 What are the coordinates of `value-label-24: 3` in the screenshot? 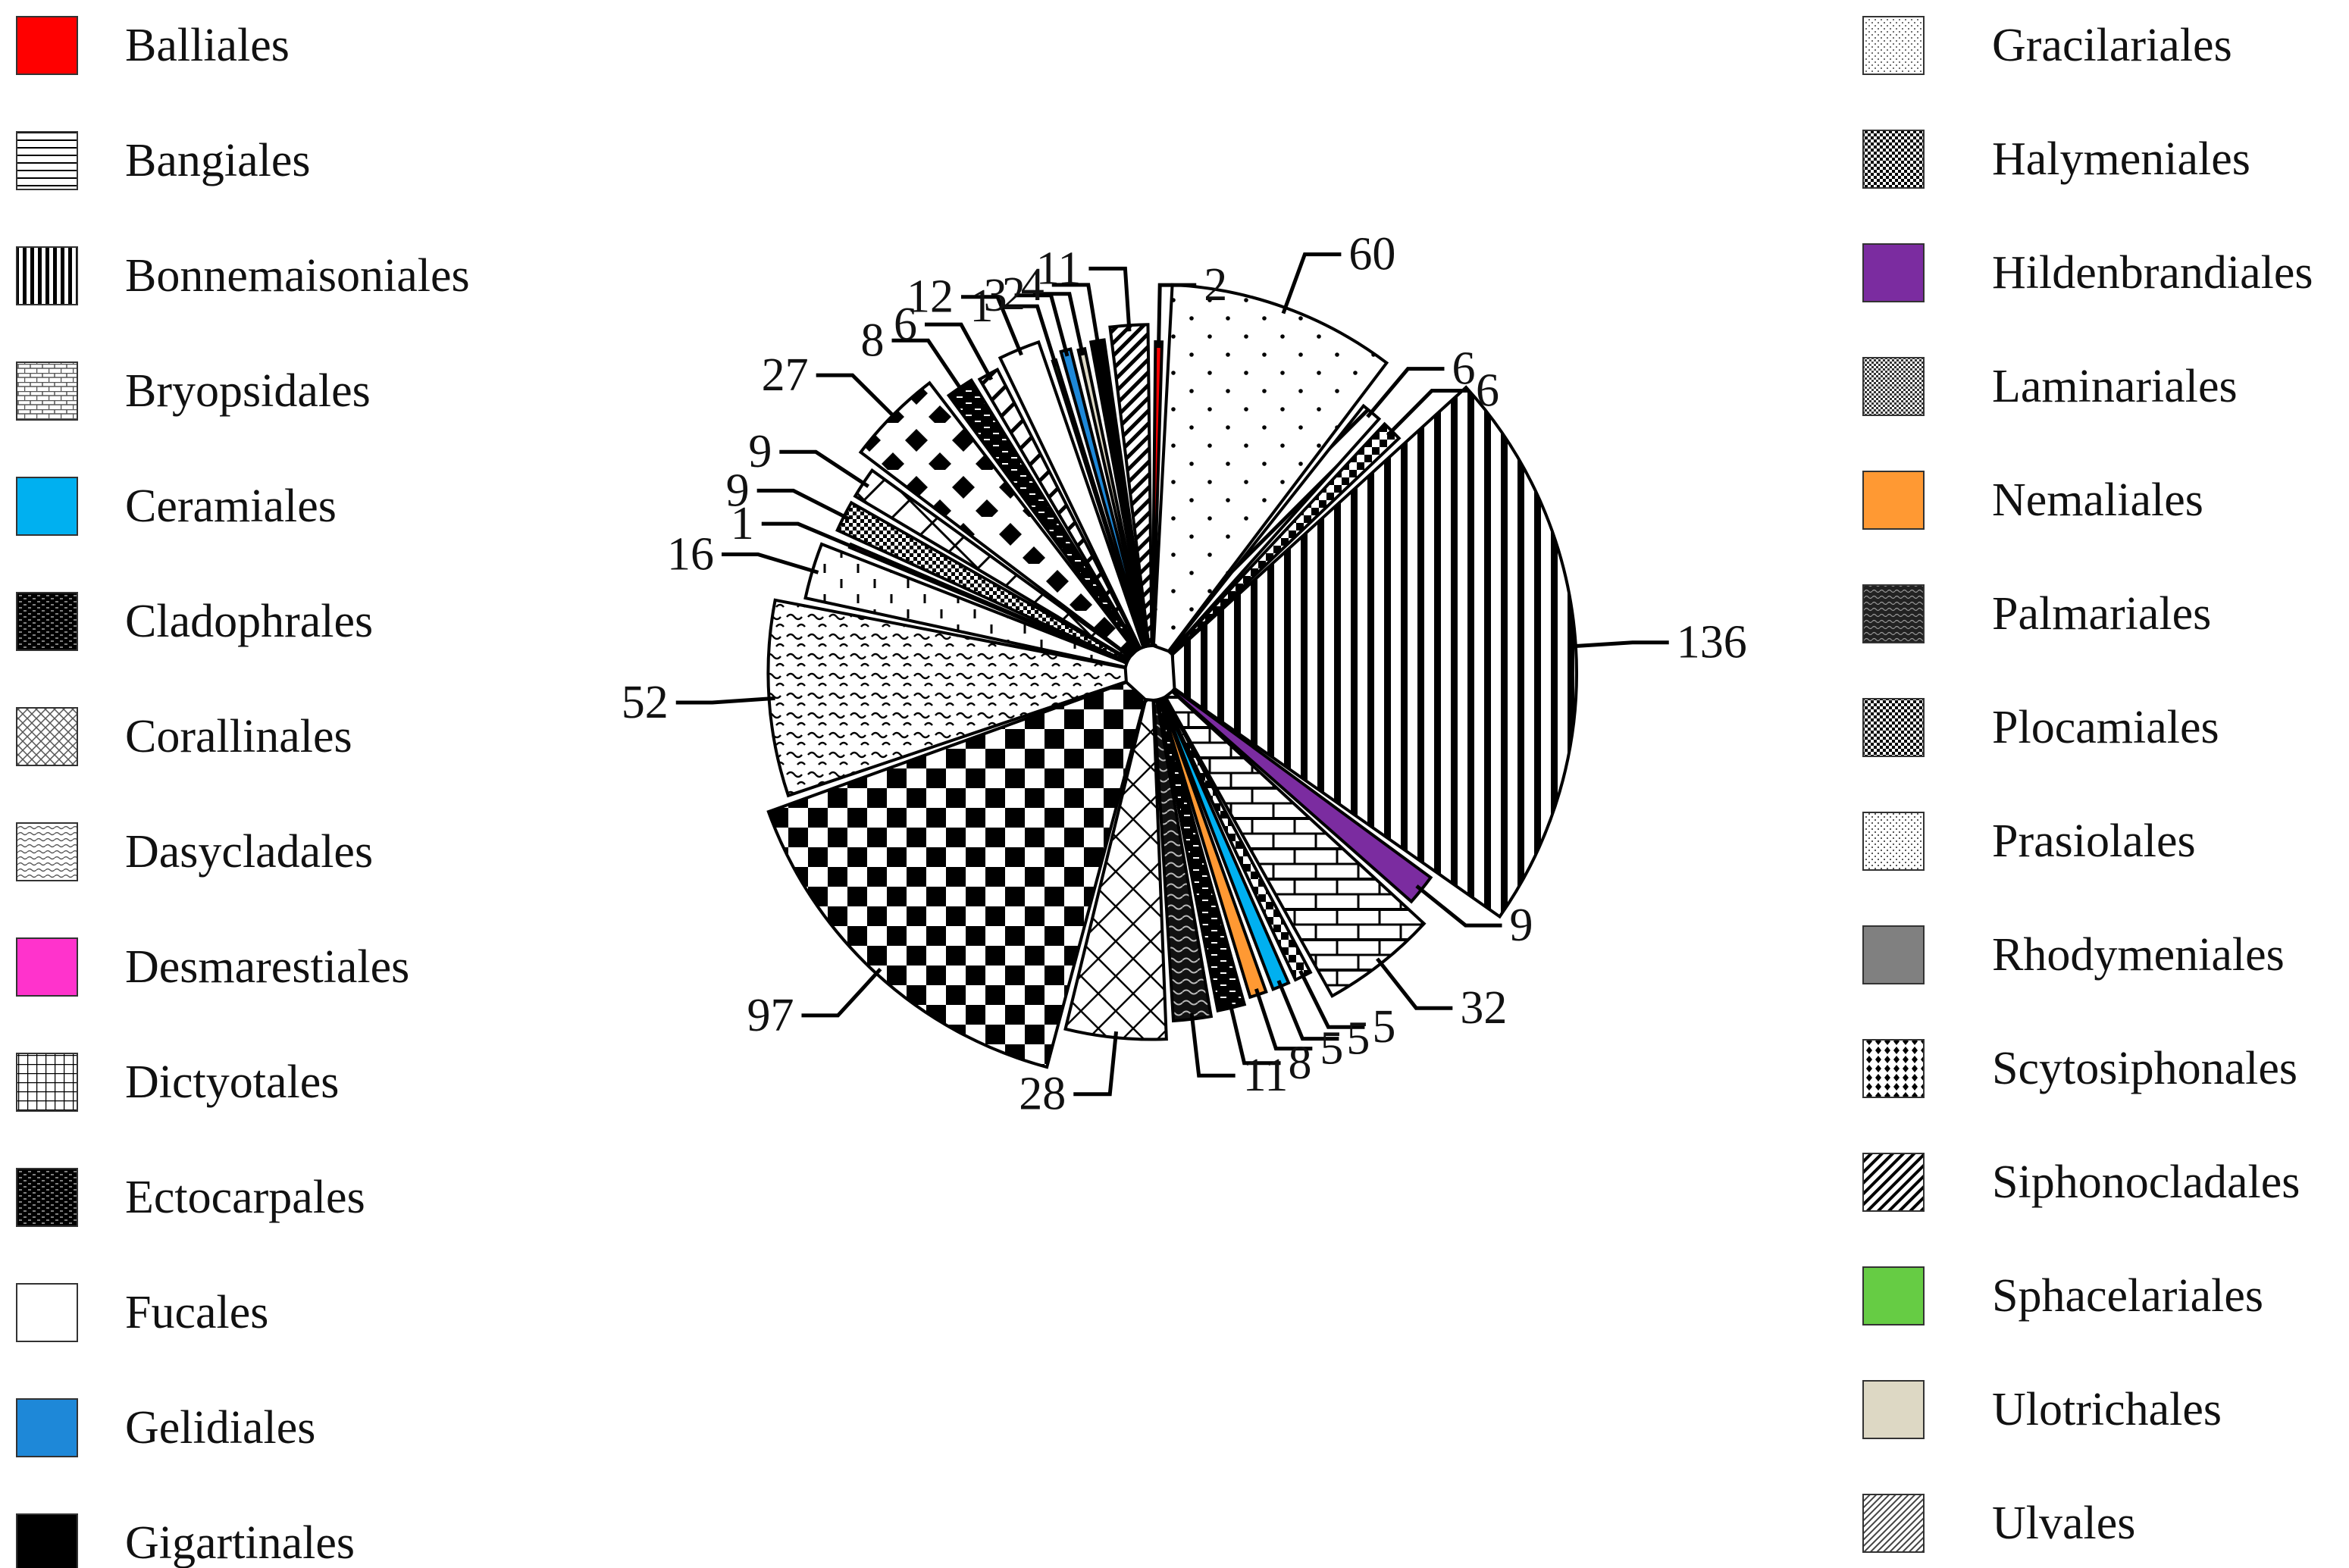 It's located at (995, 295).